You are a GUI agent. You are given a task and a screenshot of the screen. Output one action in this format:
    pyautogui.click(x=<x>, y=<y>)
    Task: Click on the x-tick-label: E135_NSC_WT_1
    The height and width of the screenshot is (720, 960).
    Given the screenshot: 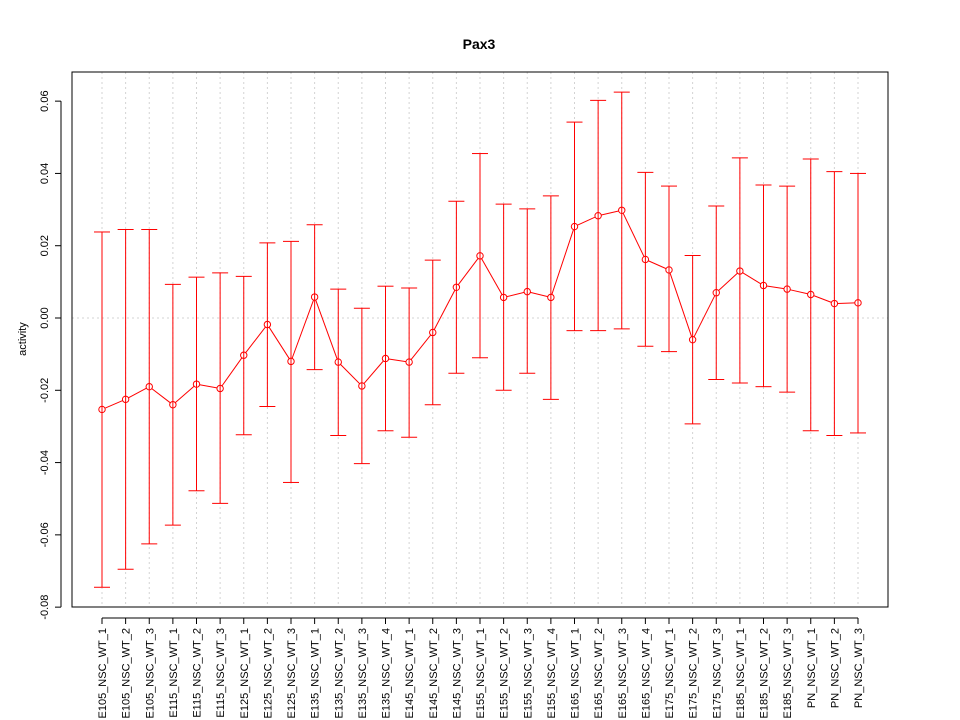 What is the action you would take?
    pyautogui.click(x=316, y=673)
    